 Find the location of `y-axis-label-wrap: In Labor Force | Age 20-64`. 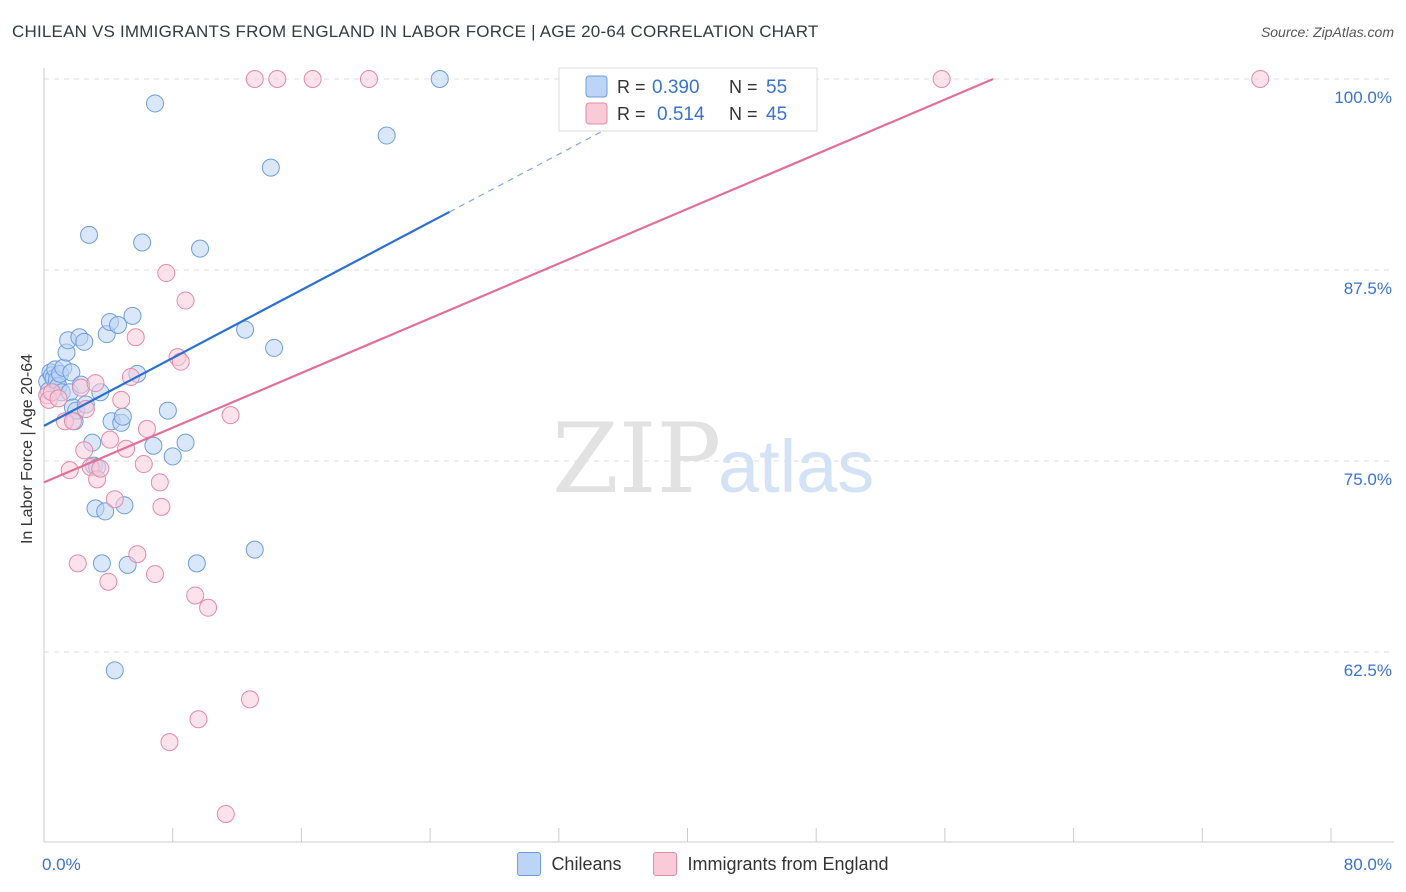

y-axis-label-wrap: In Labor Force | Age 20-64 is located at coordinates (28, 450).